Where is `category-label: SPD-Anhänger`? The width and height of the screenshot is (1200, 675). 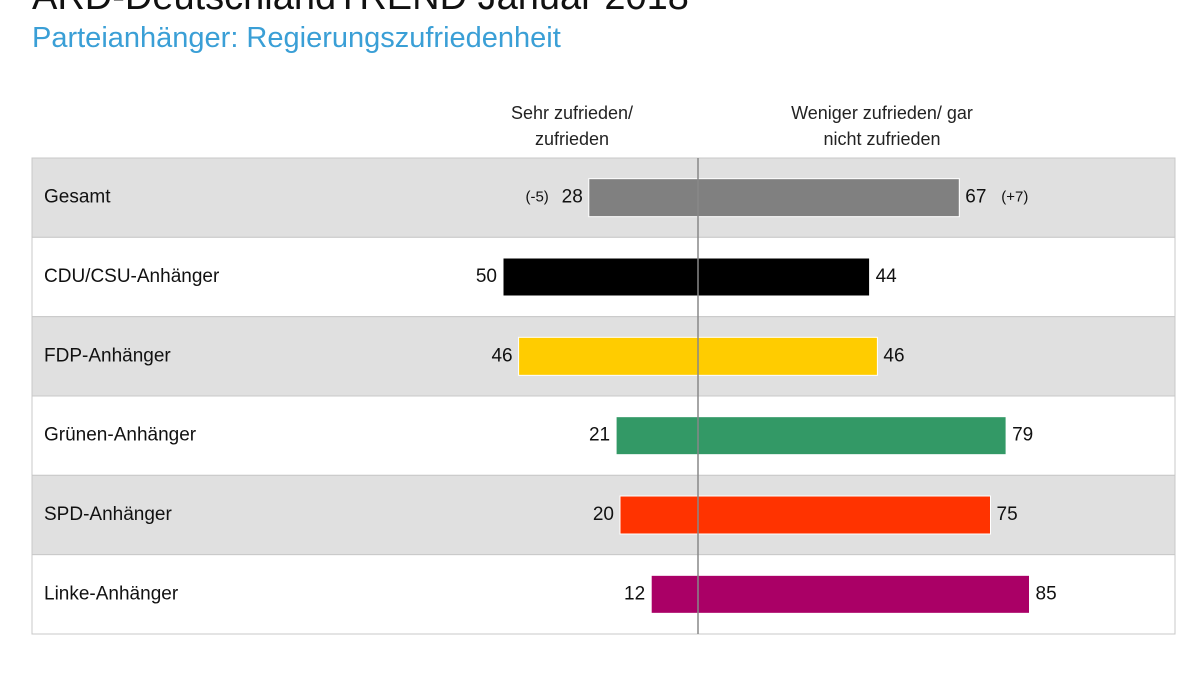 category-label: SPD-Anhänger is located at coordinates (108, 514).